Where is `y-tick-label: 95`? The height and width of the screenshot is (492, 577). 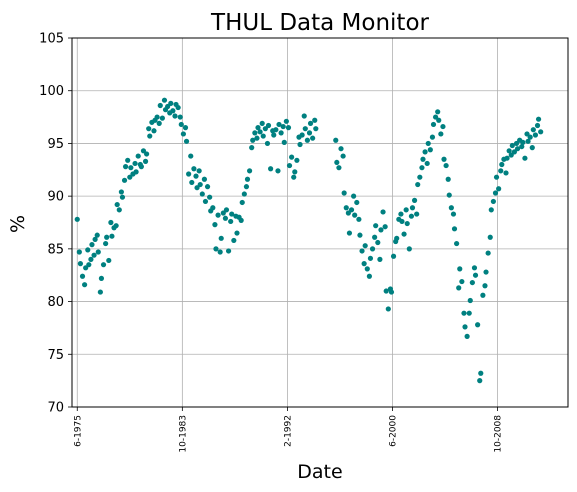 y-tick-label: 95 is located at coordinates (55, 144).